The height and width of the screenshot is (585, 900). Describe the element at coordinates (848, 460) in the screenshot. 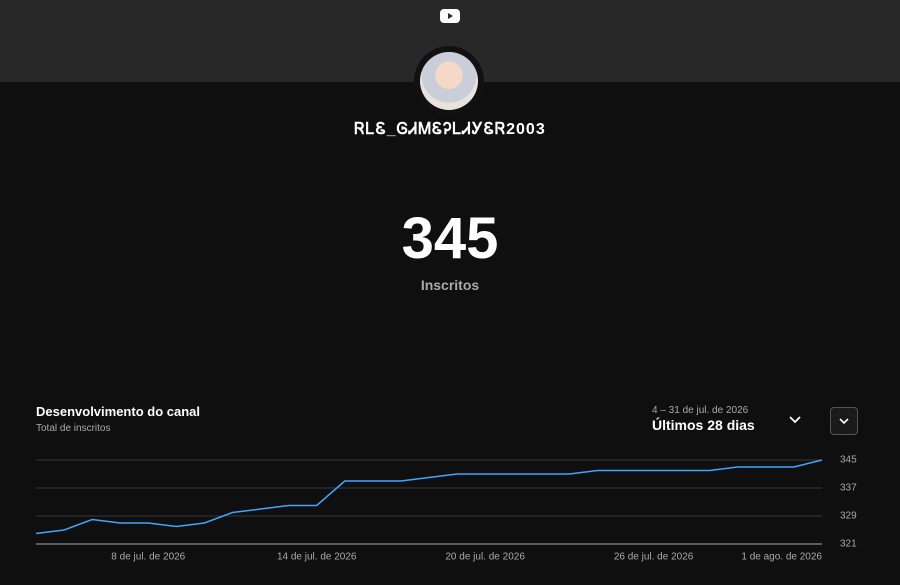

I see `y-tick-label: 345` at that location.